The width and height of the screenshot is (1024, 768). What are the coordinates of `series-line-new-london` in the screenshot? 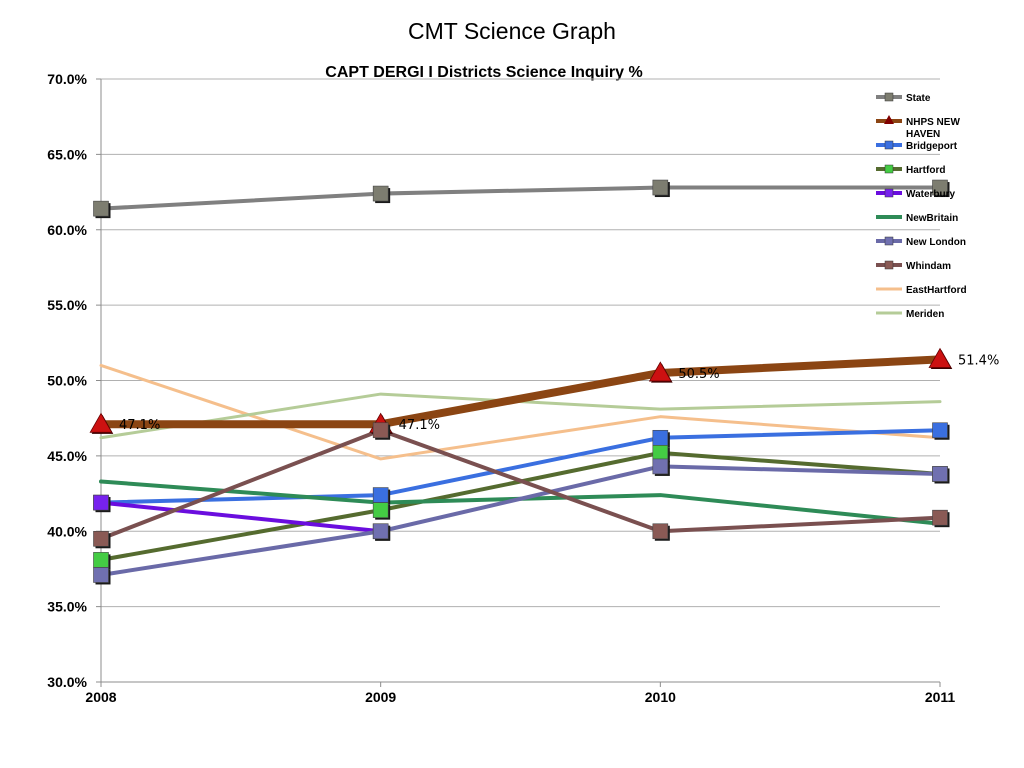 It's located at (520, 520).